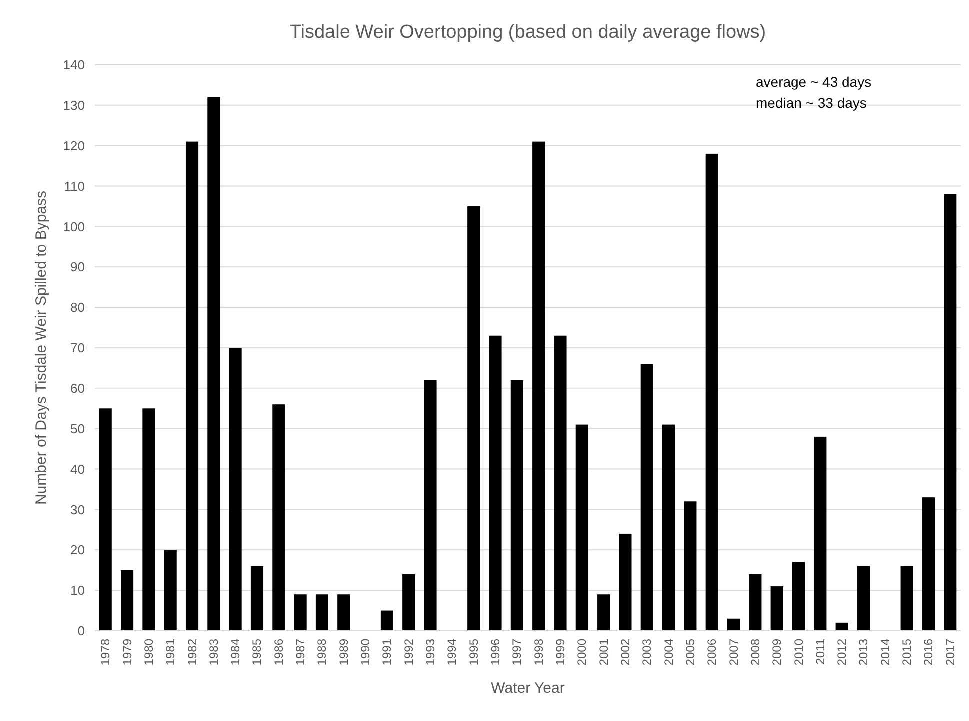 Image resolution: width=969 pixels, height=721 pixels. Describe the element at coordinates (539, 652) in the screenshot. I see `x-tick-label: 1998` at that location.